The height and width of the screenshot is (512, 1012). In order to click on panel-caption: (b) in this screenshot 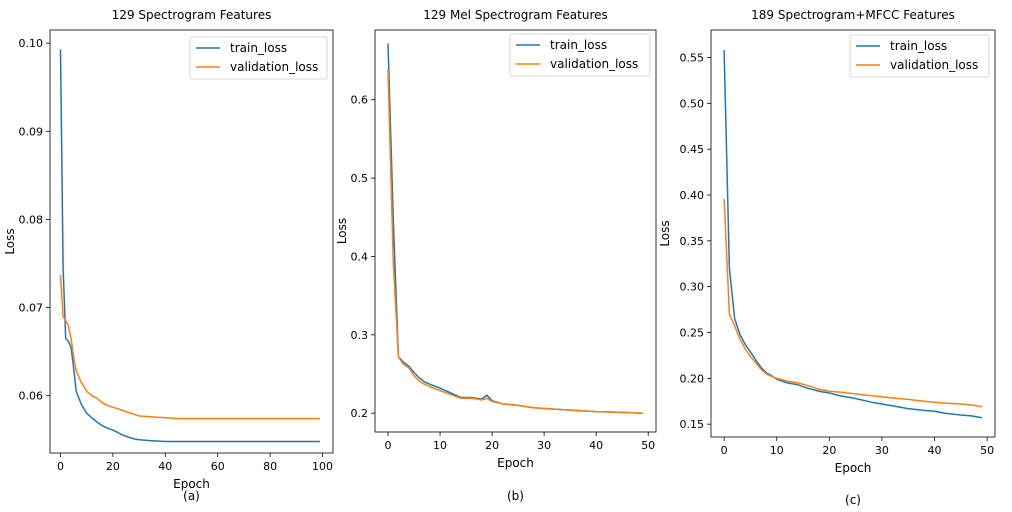, I will do `click(515, 496)`.